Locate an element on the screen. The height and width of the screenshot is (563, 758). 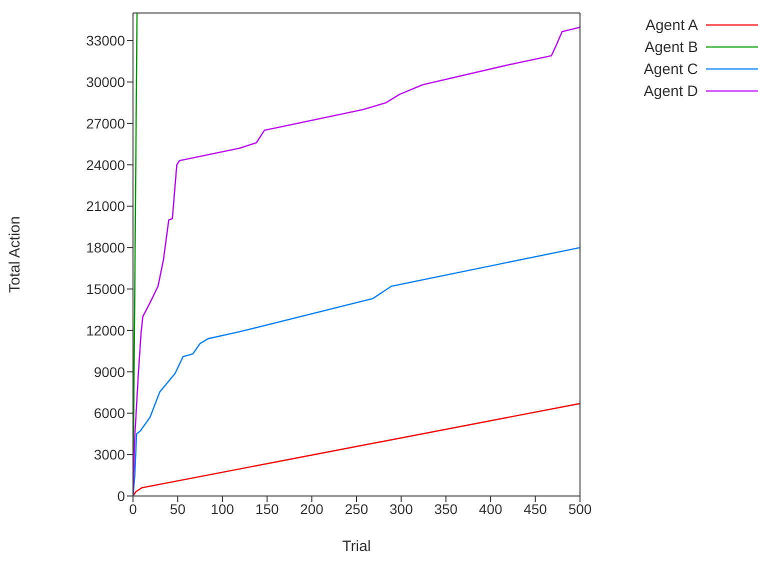
y-tick-label: 12000 is located at coordinates (106, 330).